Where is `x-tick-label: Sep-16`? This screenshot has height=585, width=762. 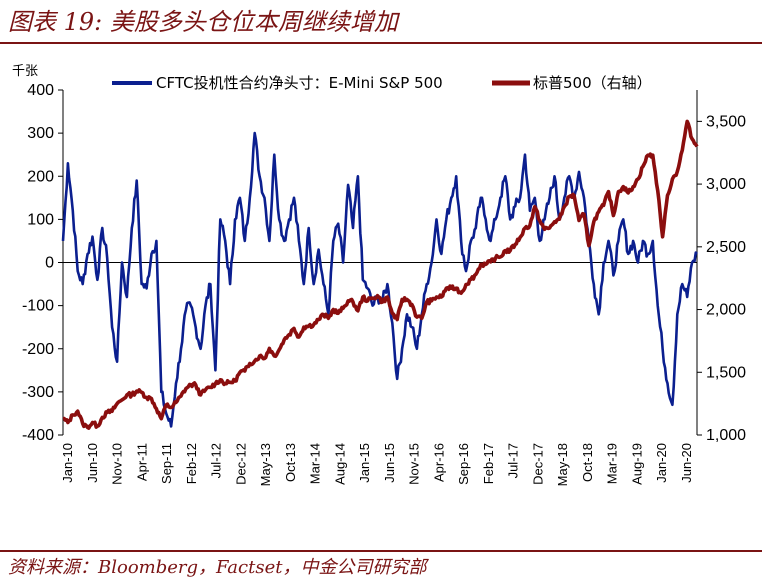 x-tick-label: Sep-16 is located at coordinates (463, 464).